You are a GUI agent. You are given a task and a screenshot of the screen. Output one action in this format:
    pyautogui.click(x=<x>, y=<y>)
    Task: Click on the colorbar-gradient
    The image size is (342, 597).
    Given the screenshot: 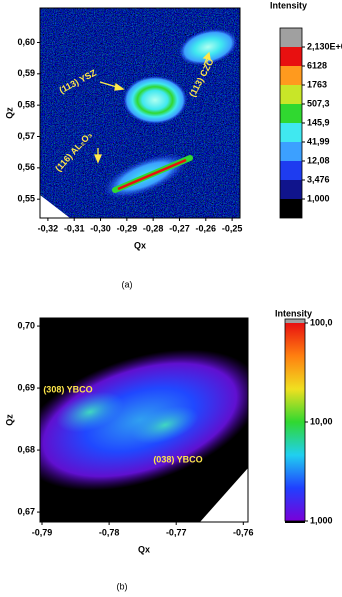 What is the action you would take?
    pyautogui.click(x=295, y=422)
    